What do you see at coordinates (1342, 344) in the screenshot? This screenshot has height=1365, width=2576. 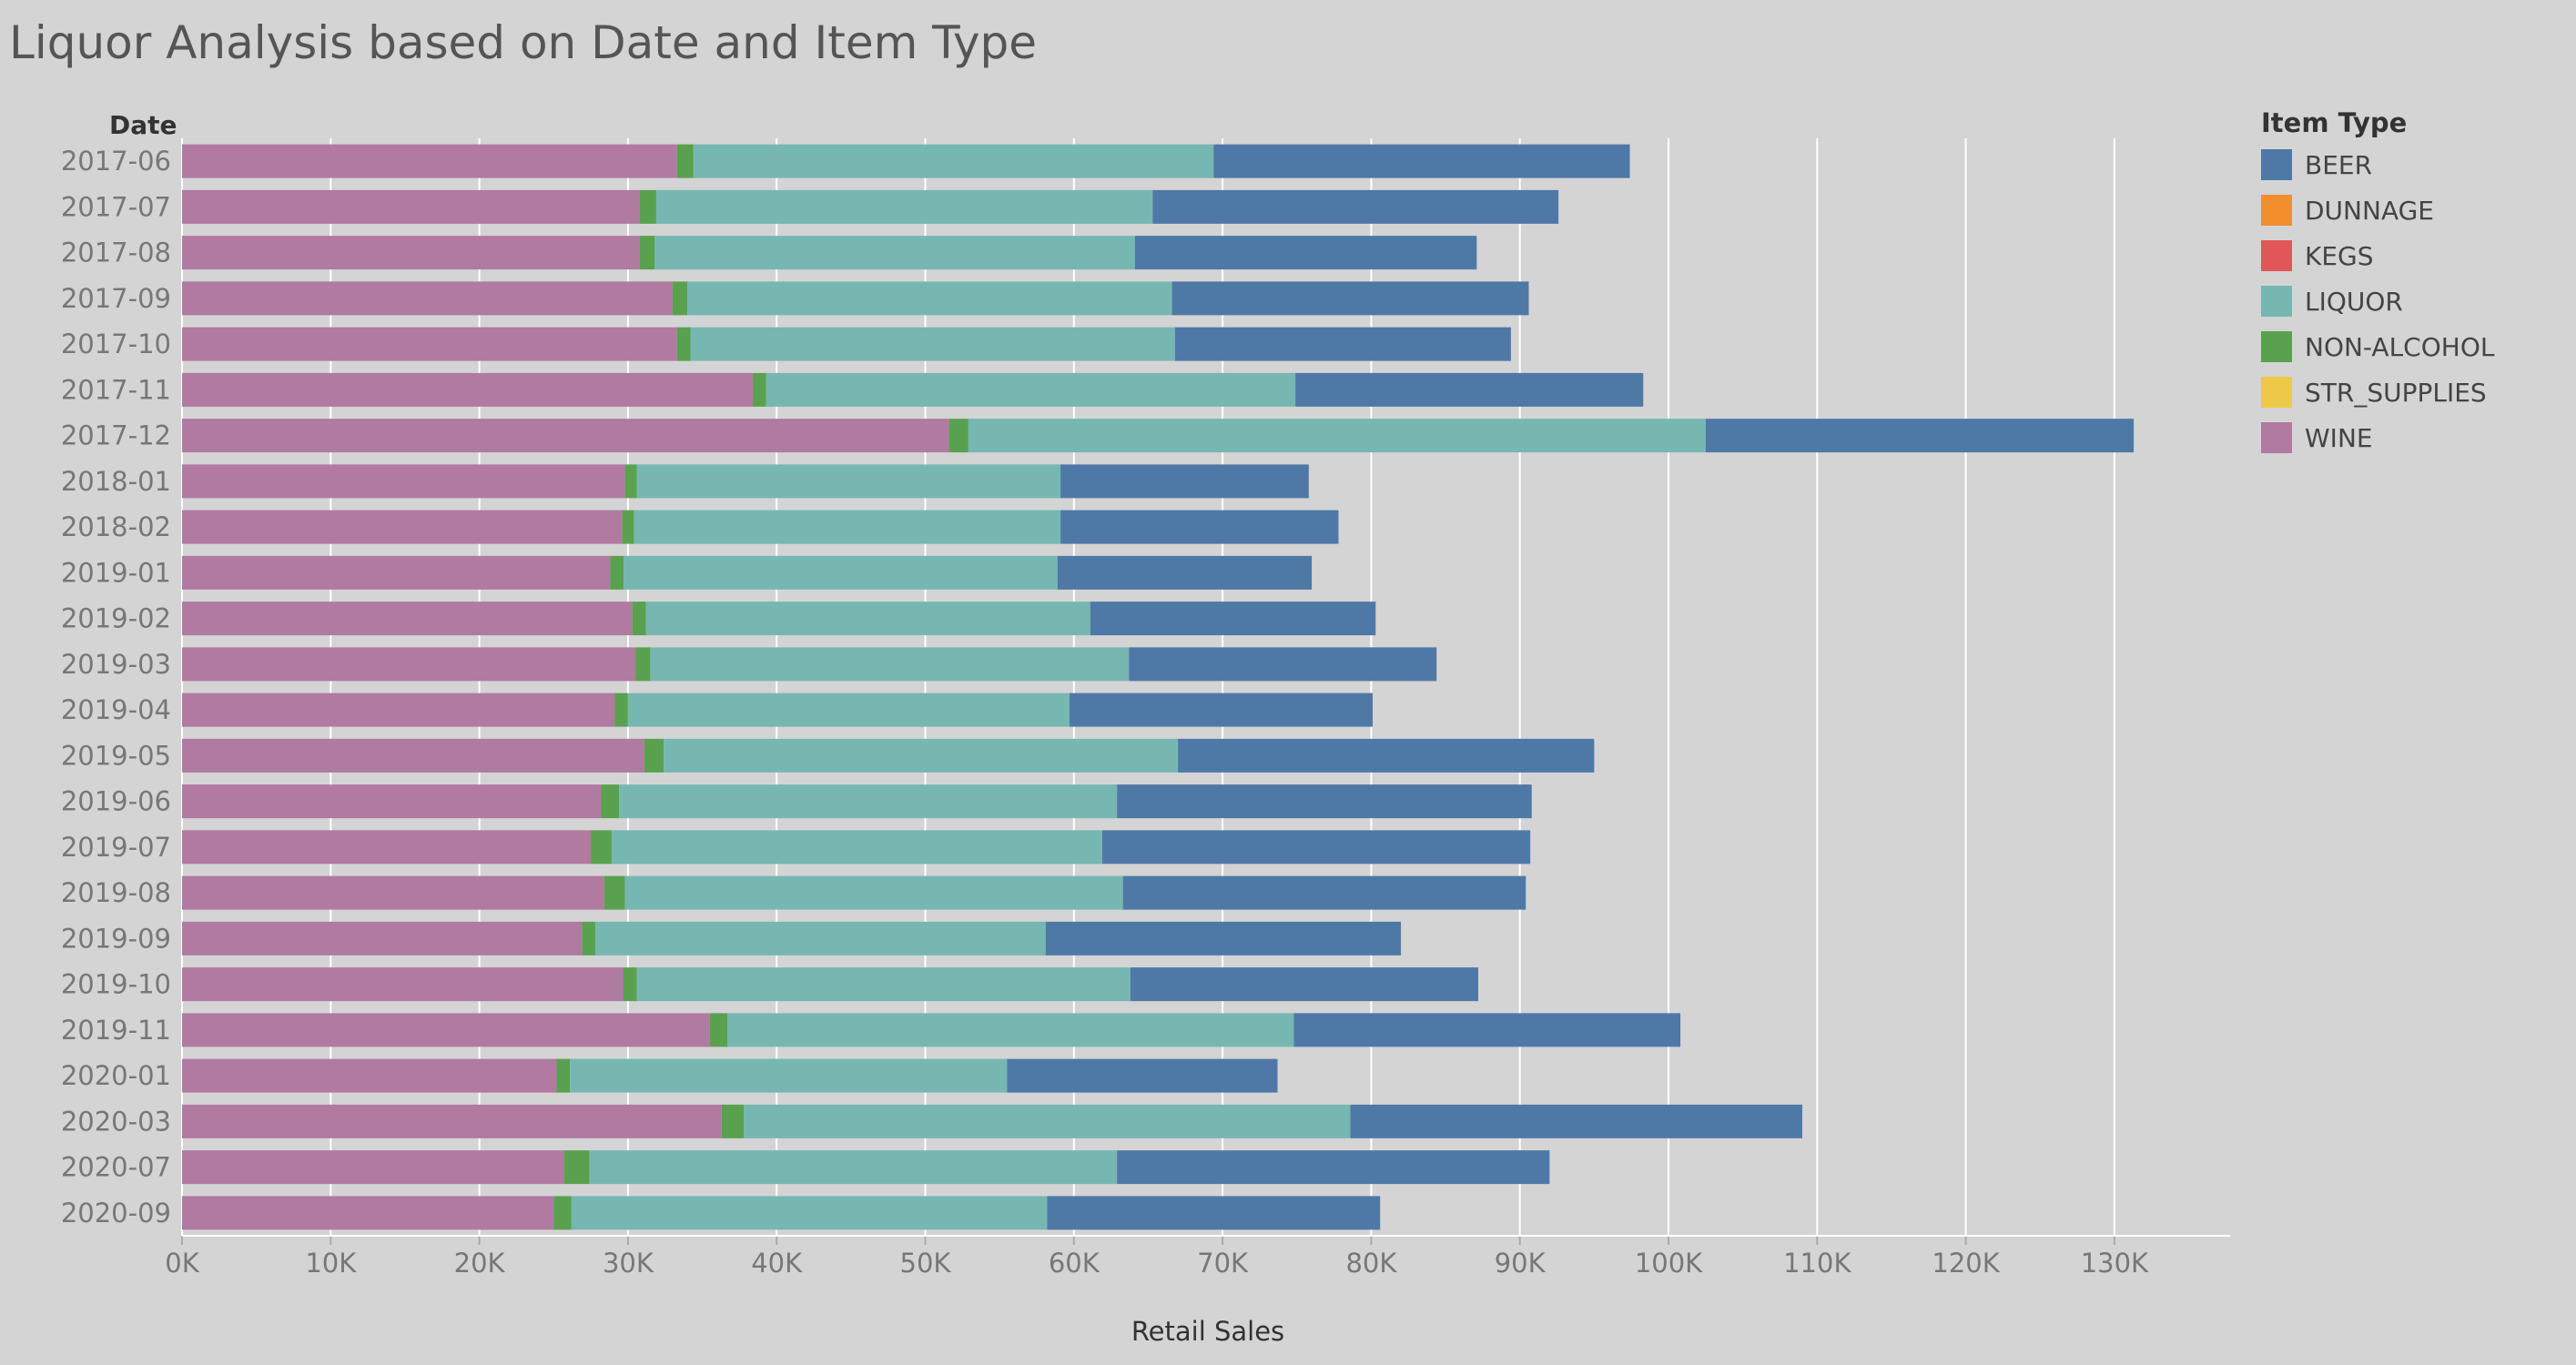 I see `bar-segment-beer: 2017-10 BEER: 22600` at bounding box center [1342, 344].